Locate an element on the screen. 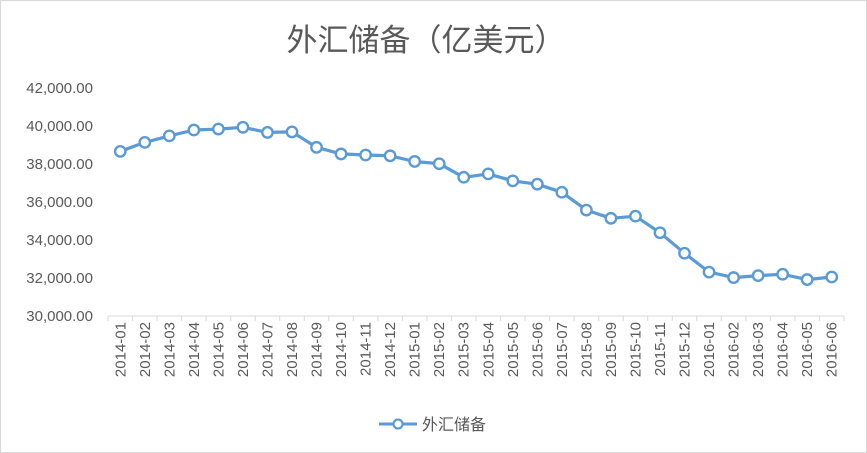  x-tick-label: 2014-10 is located at coordinates (341, 349).